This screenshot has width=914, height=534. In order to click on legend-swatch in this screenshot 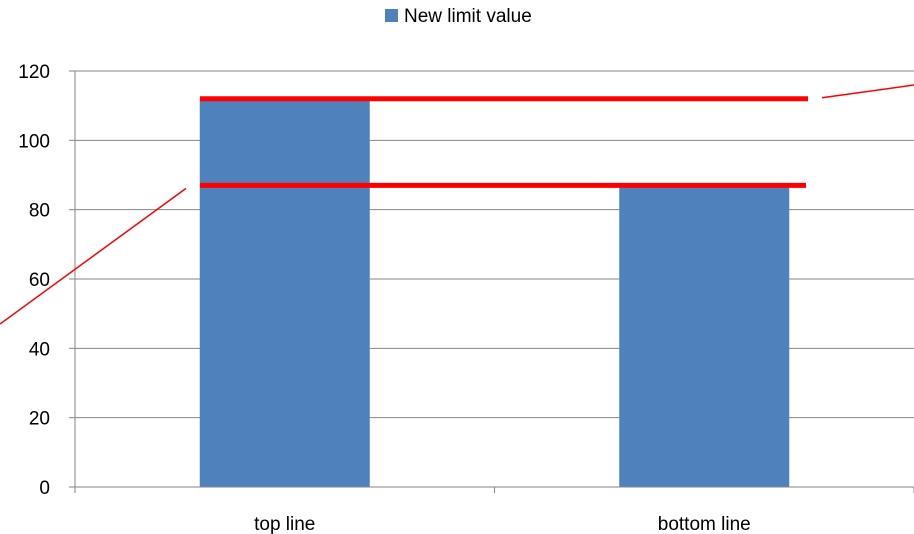, I will do `click(391, 15)`.